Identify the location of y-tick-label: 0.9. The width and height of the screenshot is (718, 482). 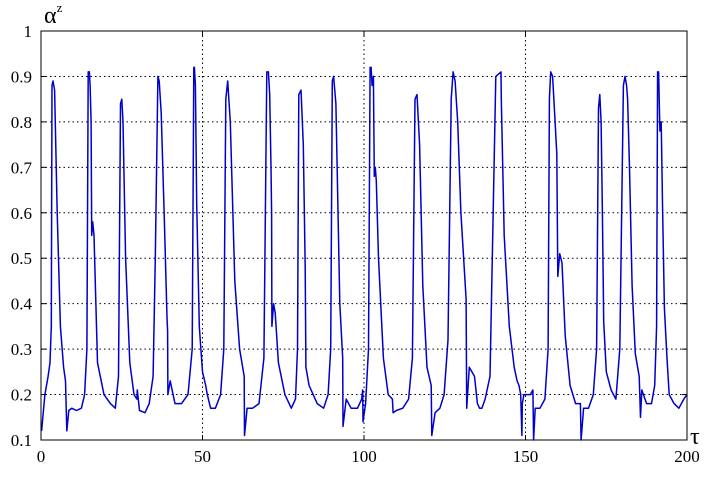
(21, 76).